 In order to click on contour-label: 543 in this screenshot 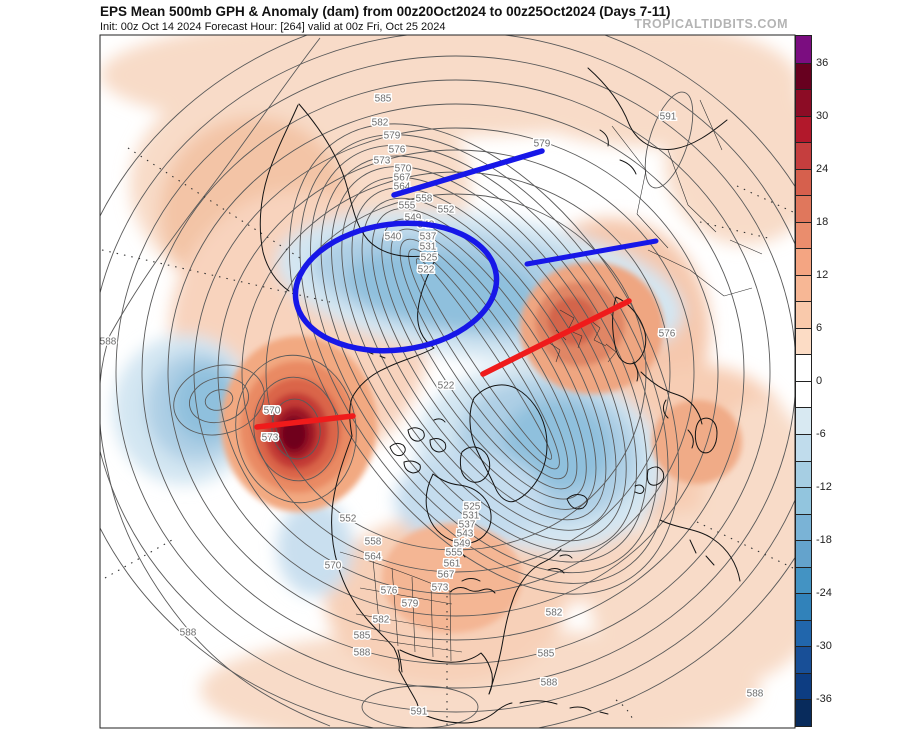, I will do `click(465, 534)`.